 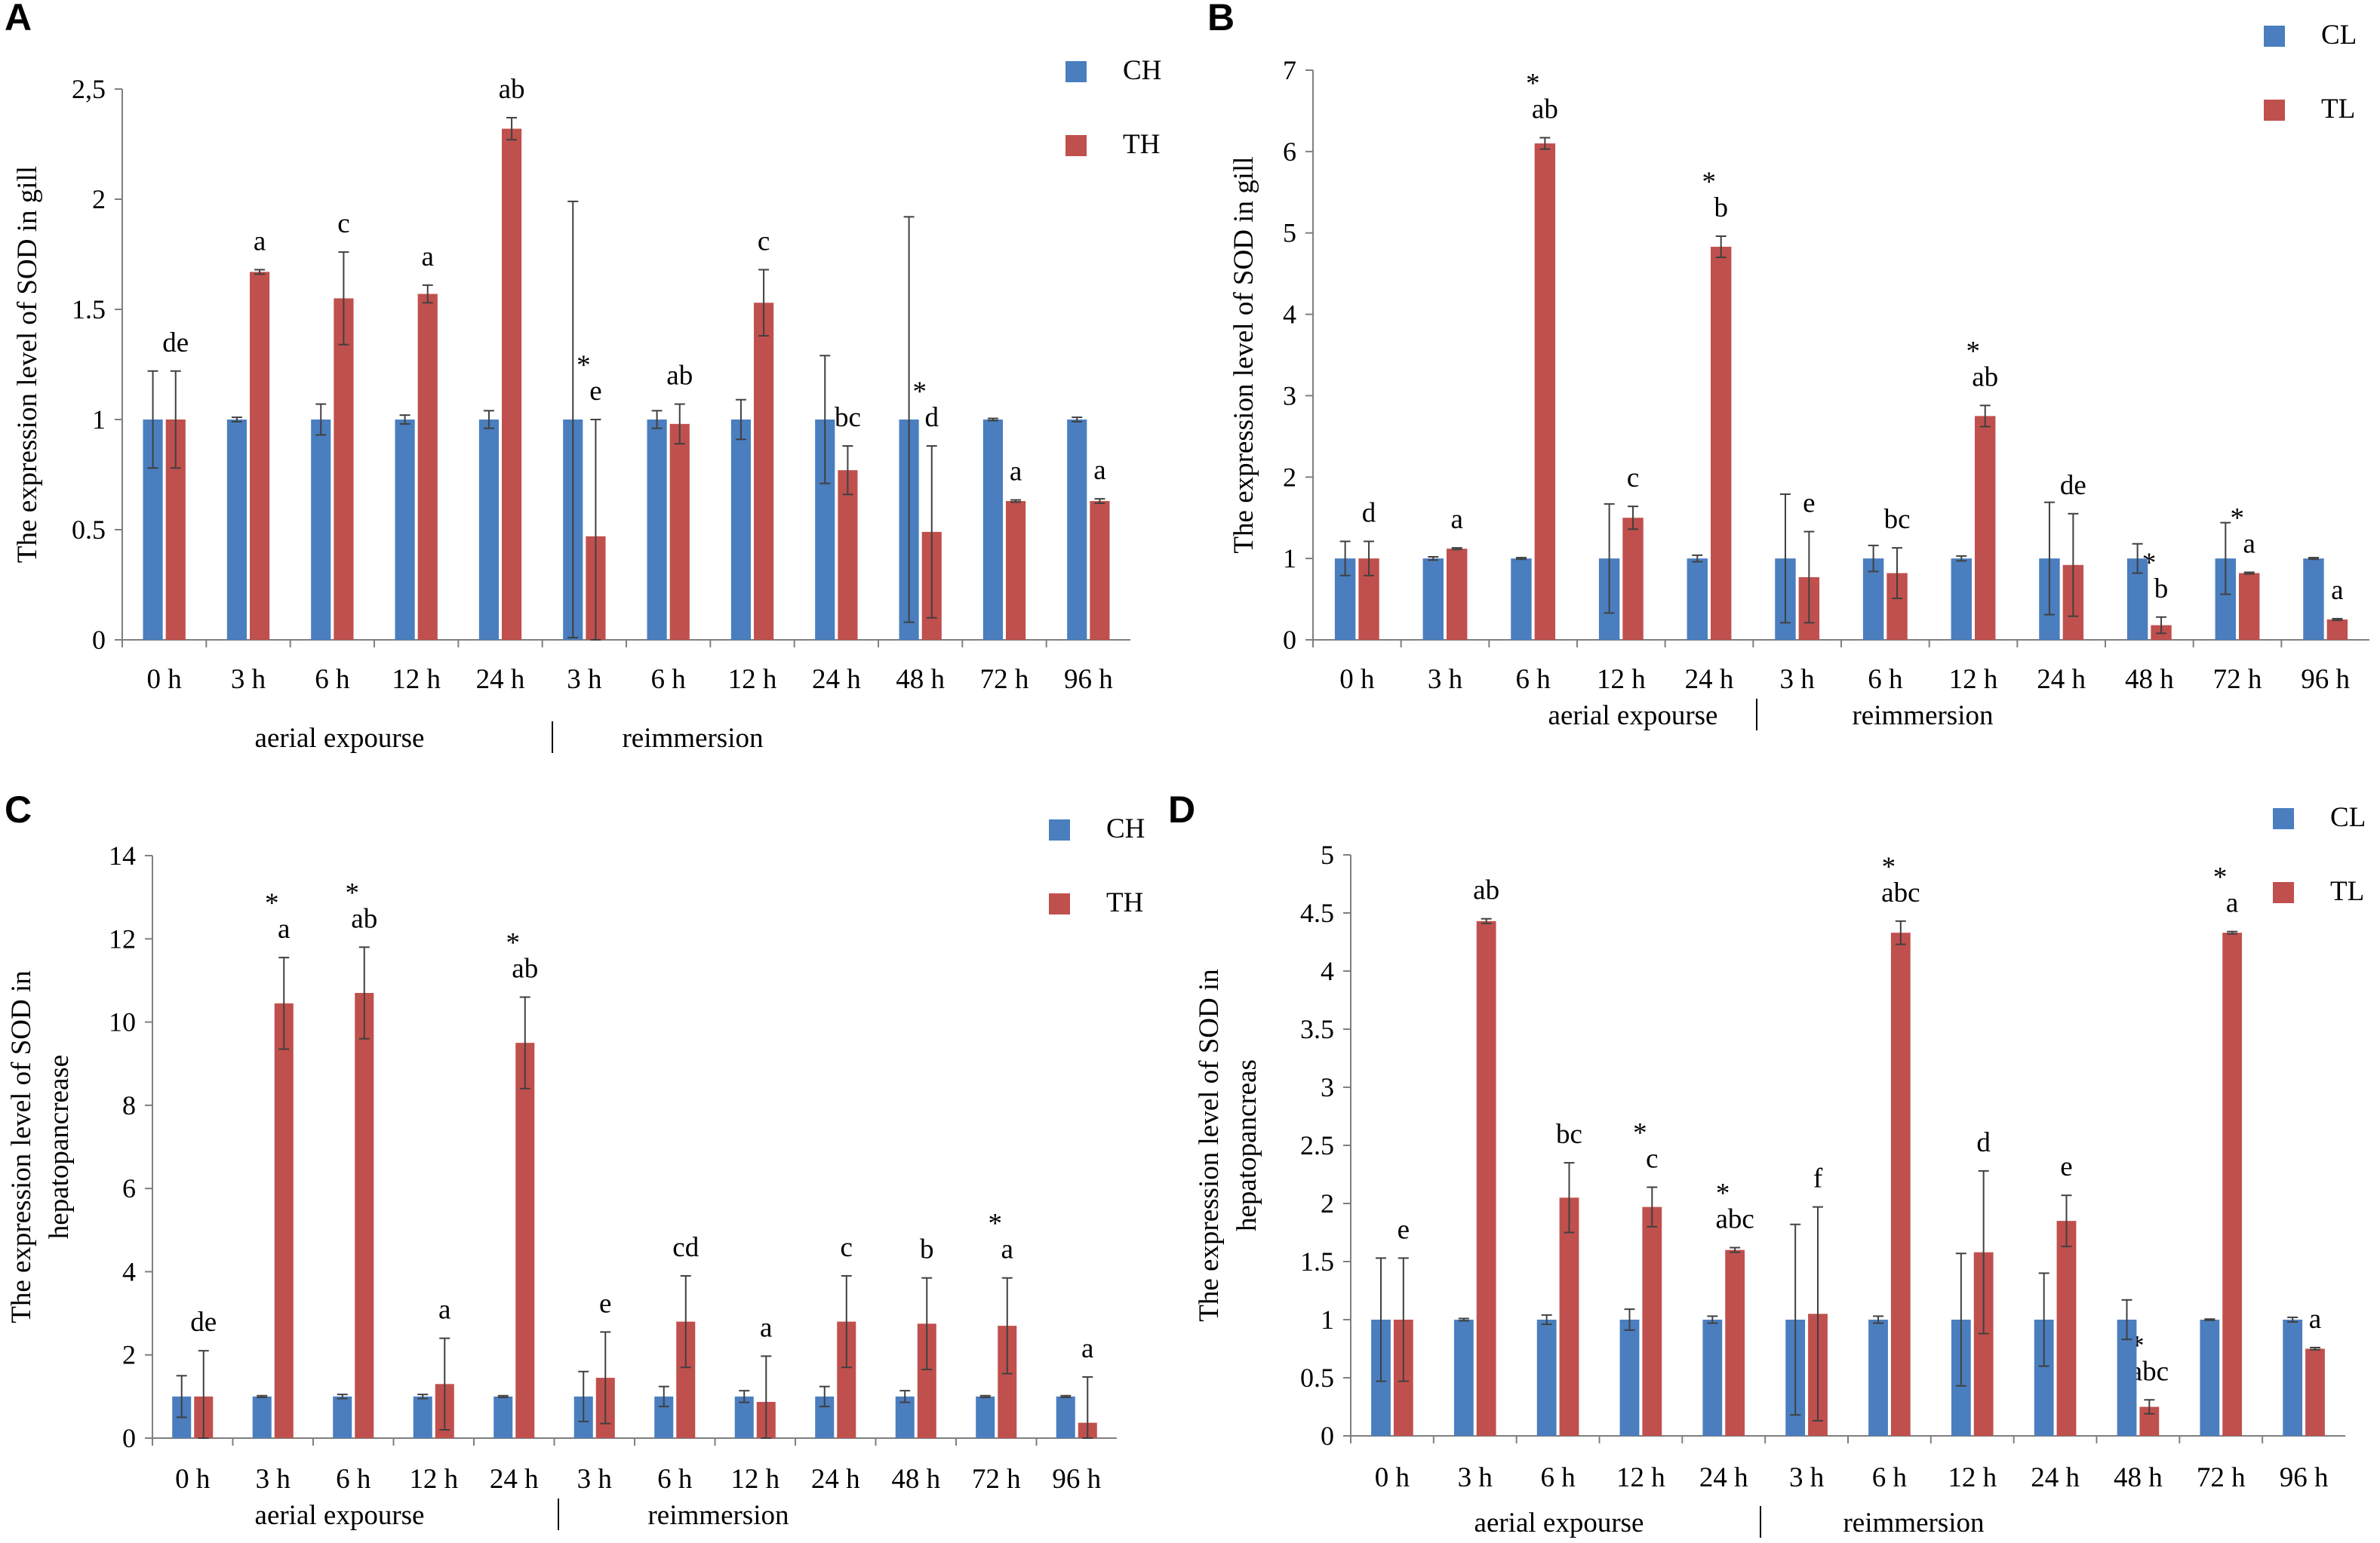 What do you see at coordinates (129, 1105) in the screenshot?
I see `y-tick-label: 8` at bounding box center [129, 1105].